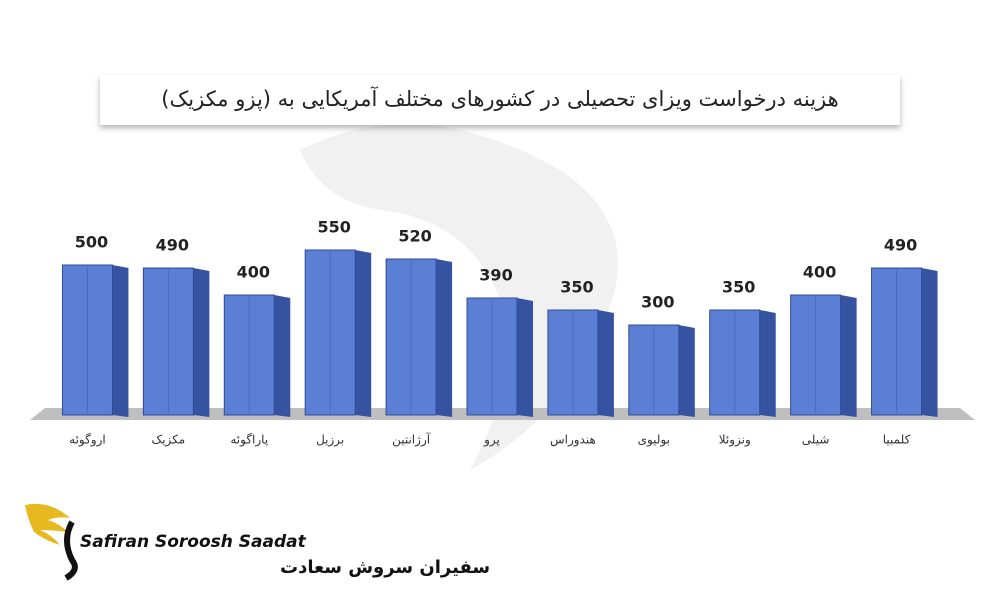 The width and height of the screenshot is (1000, 600). Describe the element at coordinates (91, 242) in the screenshot. I see `value-label: 500` at that location.